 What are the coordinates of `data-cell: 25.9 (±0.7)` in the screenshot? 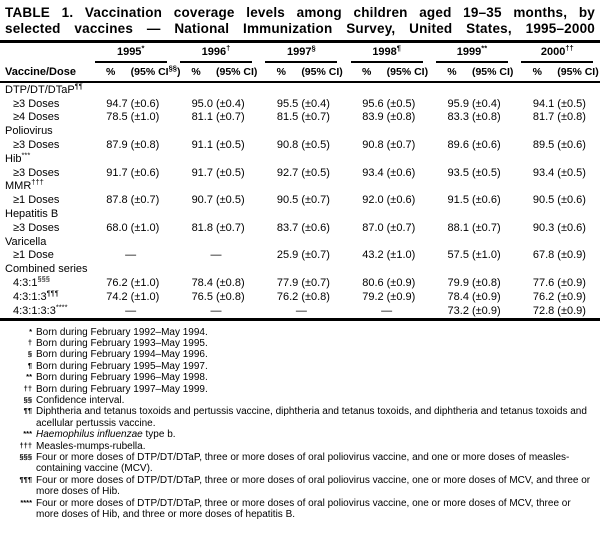 It's located at (301, 255).